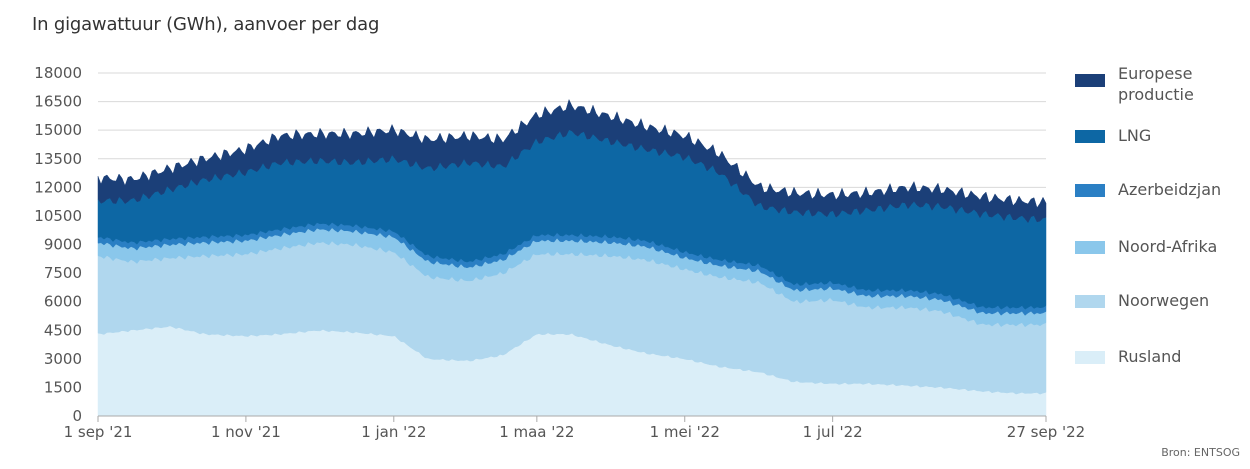 The image size is (1250, 469). Describe the element at coordinates (63, 330) in the screenshot. I see `y-tick-label: 4500` at that location.